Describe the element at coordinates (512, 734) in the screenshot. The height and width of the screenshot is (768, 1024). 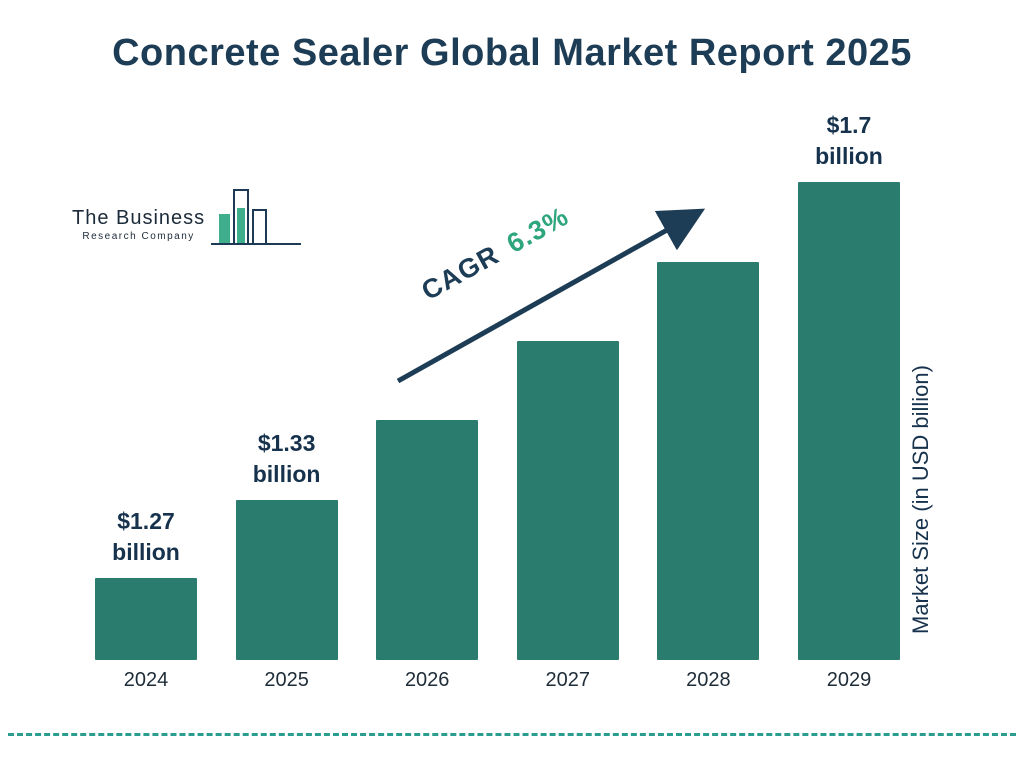
I see `bottom-dashed-divider` at that location.